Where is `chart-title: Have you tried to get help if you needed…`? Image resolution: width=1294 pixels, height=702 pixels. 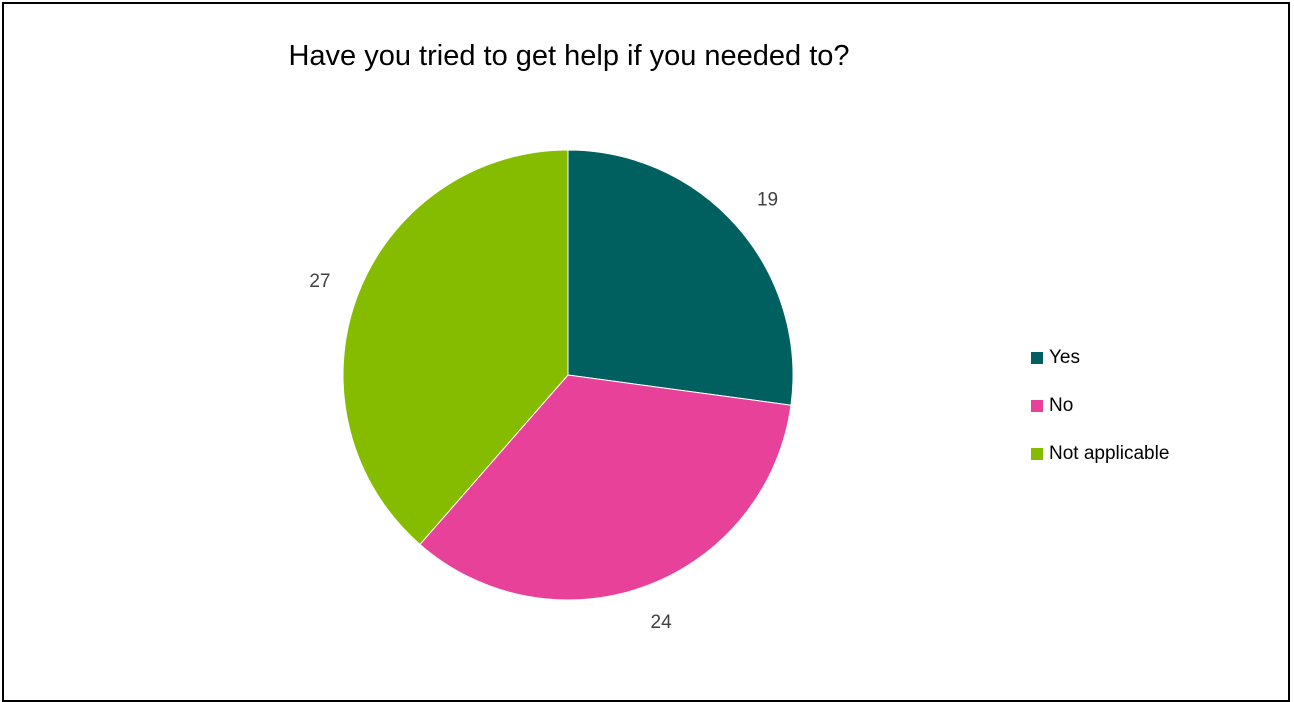
chart-title: Have you tried to get help if you needed… is located at coordinates (569, 56).